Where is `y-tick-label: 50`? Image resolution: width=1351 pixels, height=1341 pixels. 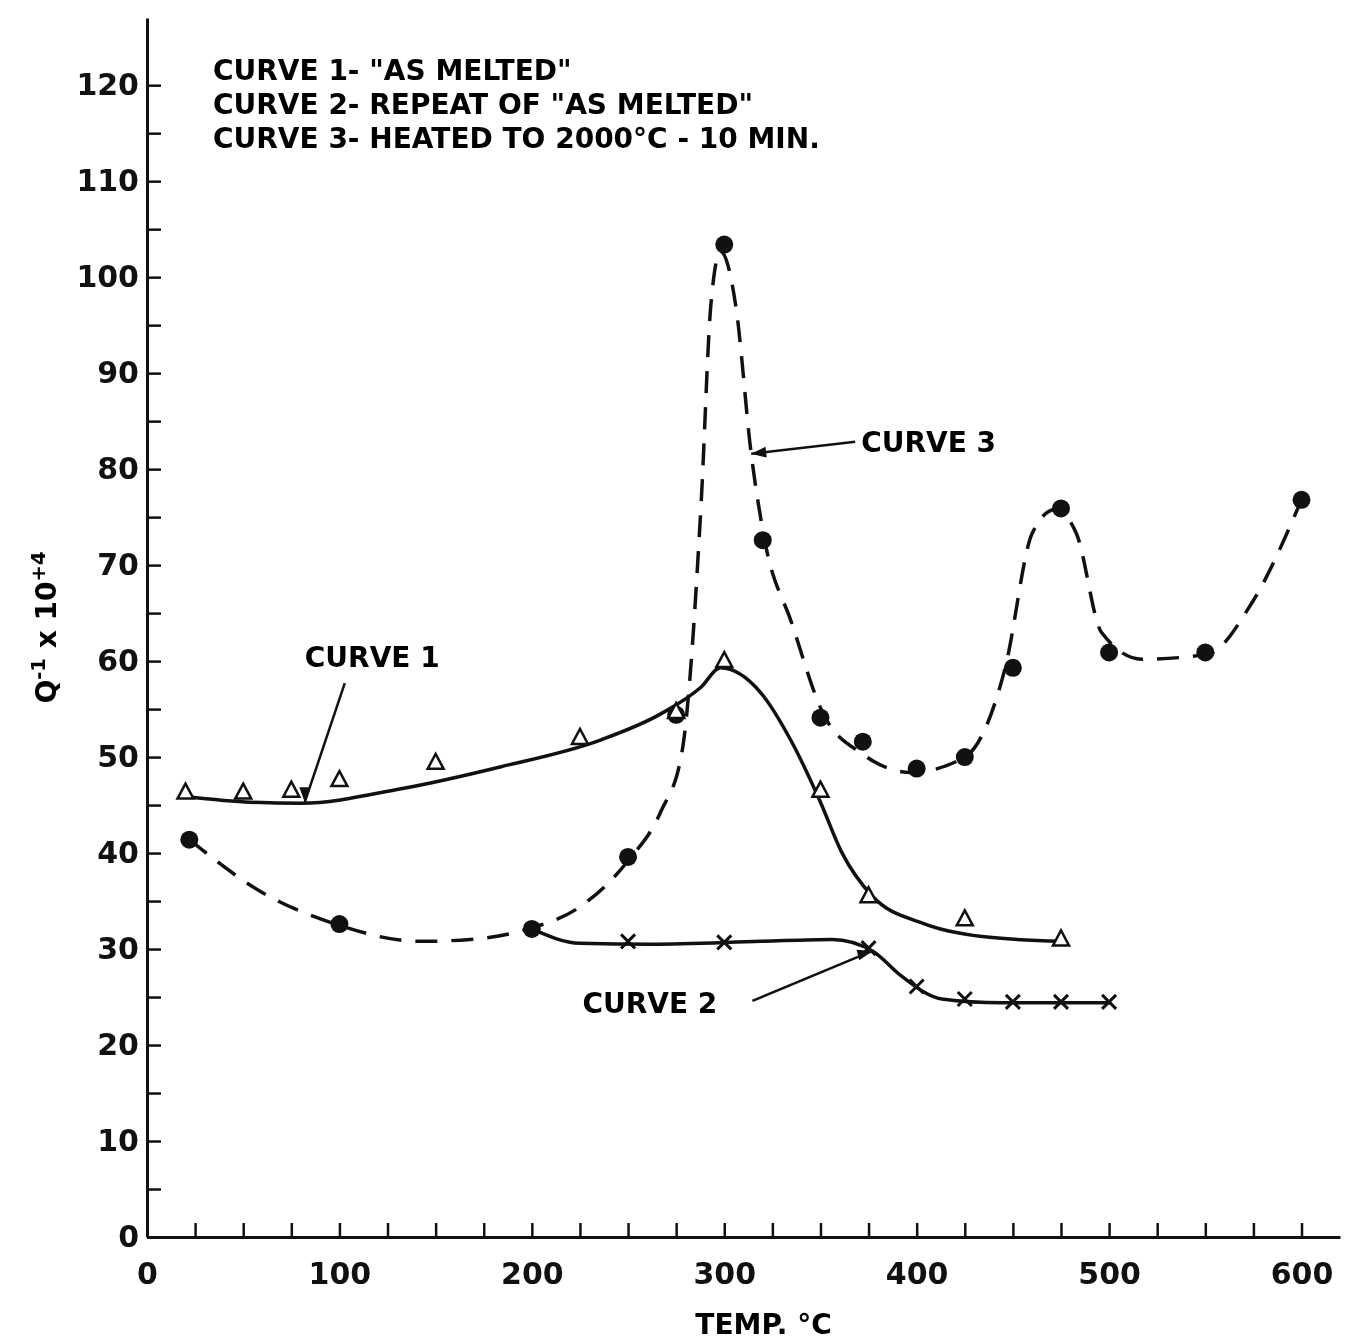 y-tick-label: 50 is located at coordinates (118, 757).